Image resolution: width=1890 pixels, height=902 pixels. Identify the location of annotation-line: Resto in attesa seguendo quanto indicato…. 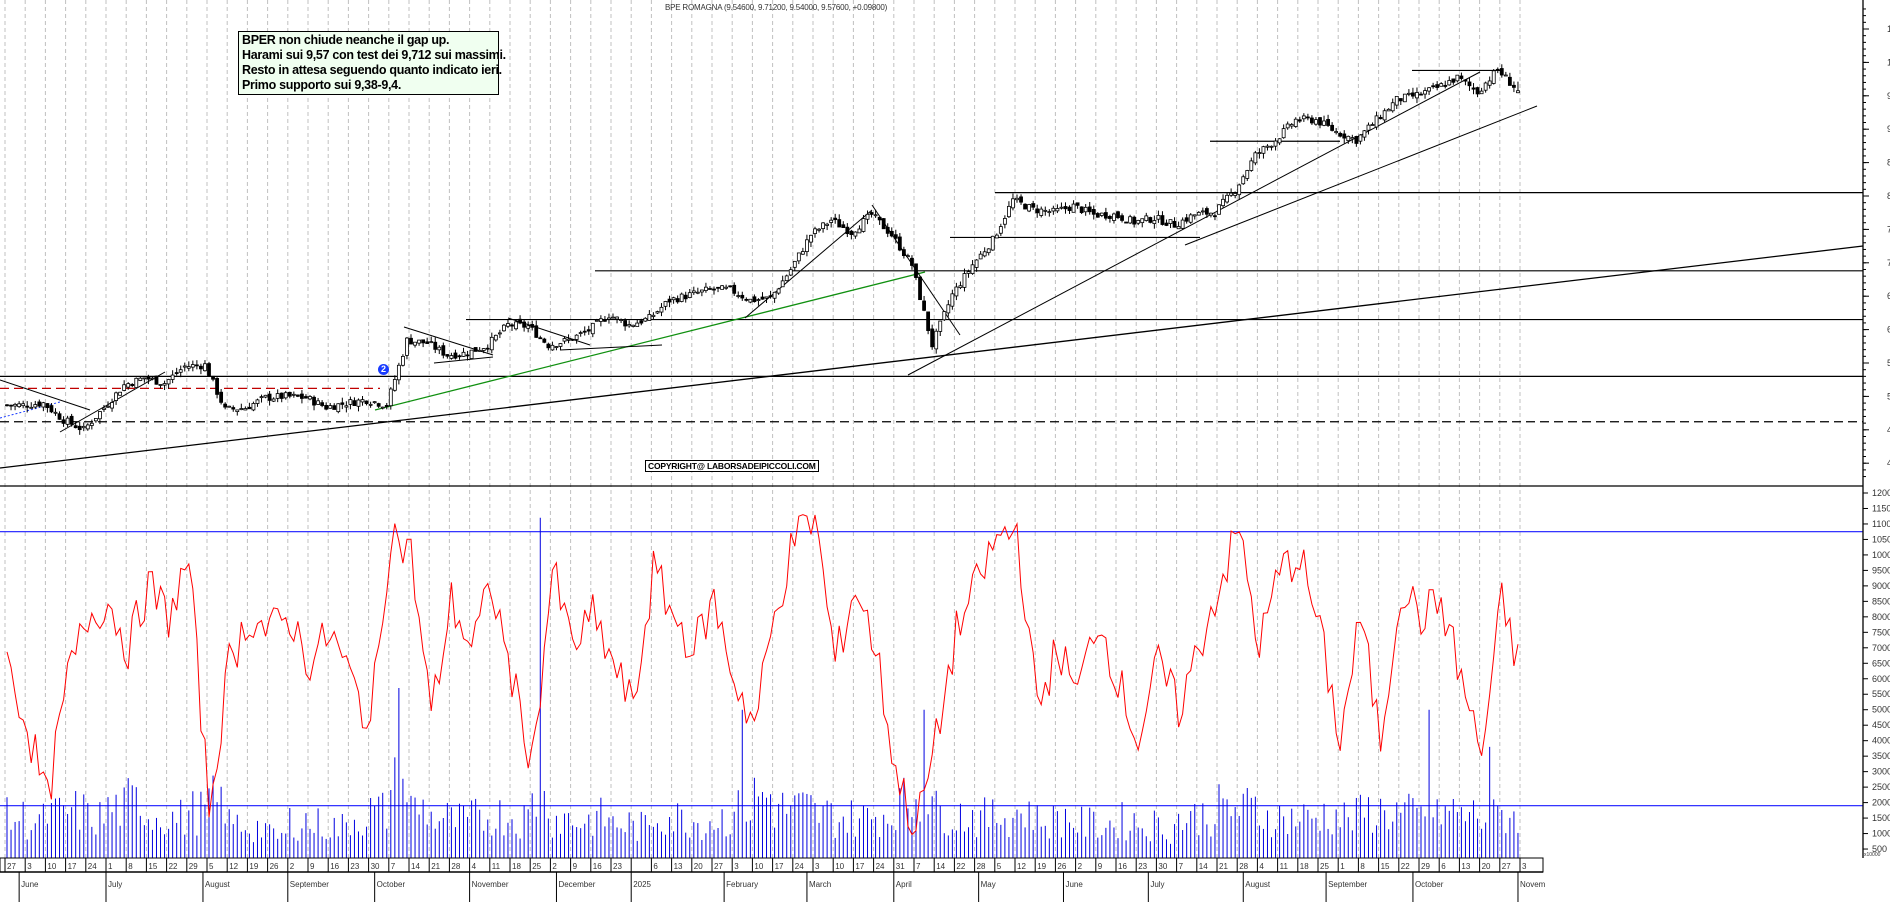
(372, 70).